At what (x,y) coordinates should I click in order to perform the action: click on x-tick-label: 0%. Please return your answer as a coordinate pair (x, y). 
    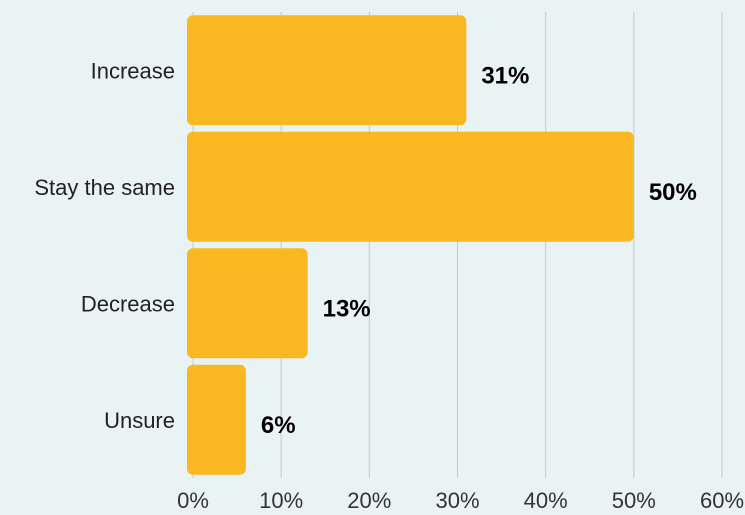
    Looking at the image, I should click on (193, 500).